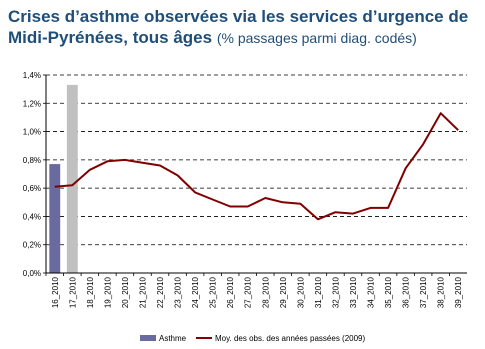 This screenshot has height=349, width=485. Describe the element at coordinates (353, 292) in the screenshot. I see `x-tick-label: 33_2010` at that location.